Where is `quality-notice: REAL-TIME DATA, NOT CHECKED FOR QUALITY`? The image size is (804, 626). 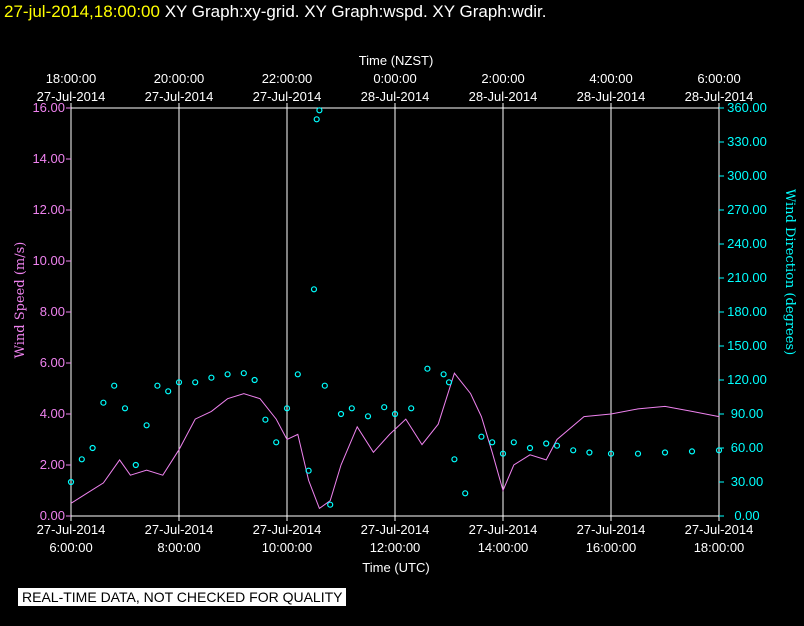
quality-notice: REAL-TIME DATA, NOT CHECKED FOR QUALITY is located at coordinates (182, 597).